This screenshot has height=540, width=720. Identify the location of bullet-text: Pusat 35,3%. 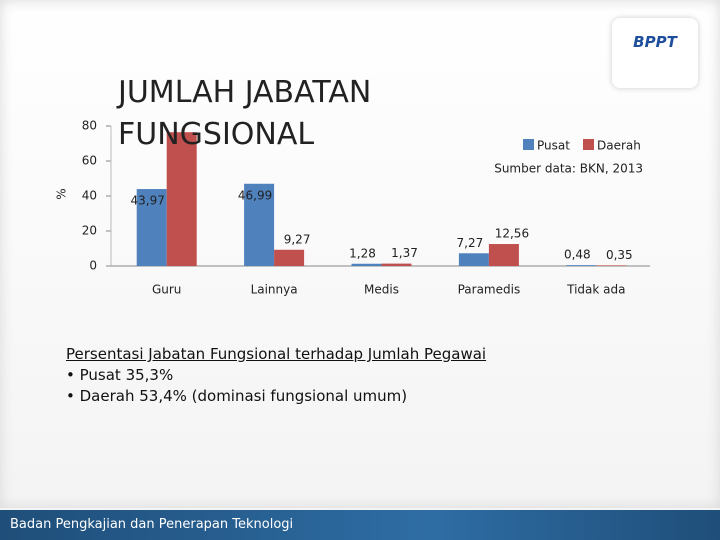
(126, 375).